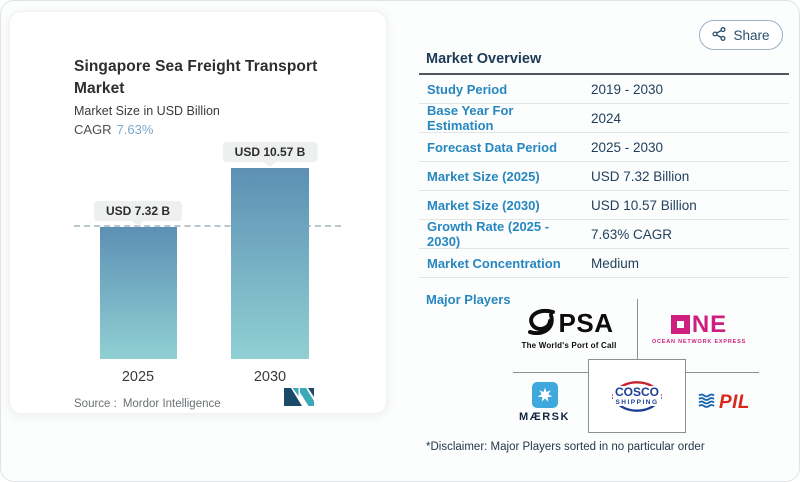  I want to click on reference-line, so click(207, 226).